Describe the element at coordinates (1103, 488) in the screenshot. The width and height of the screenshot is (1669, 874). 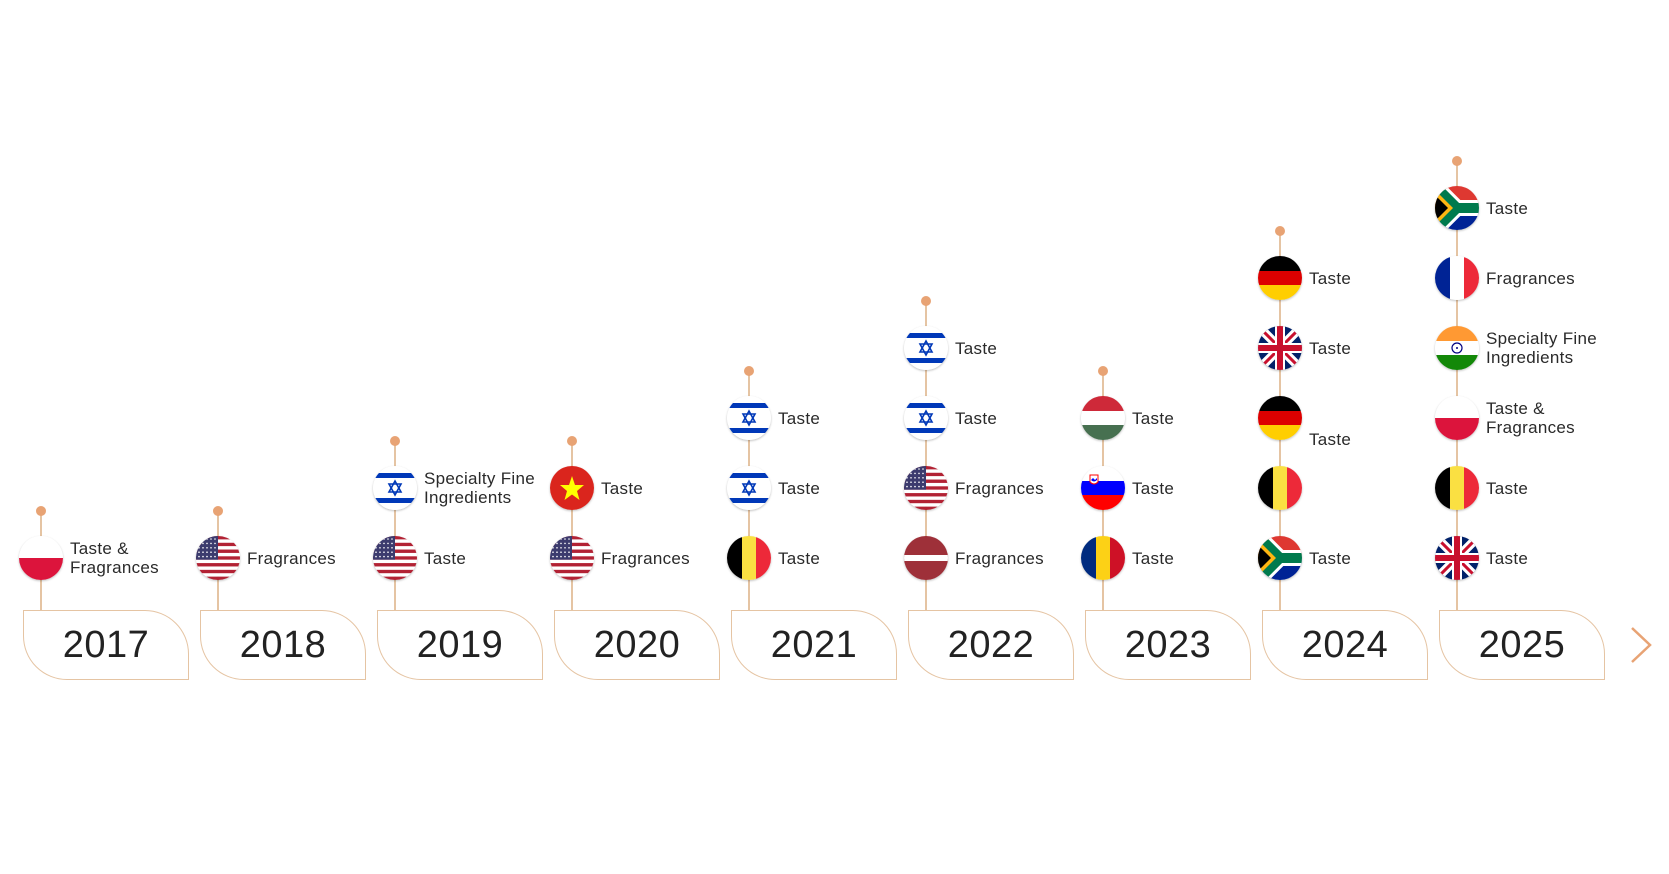
I see `slovenia-flag-icon` at that location.